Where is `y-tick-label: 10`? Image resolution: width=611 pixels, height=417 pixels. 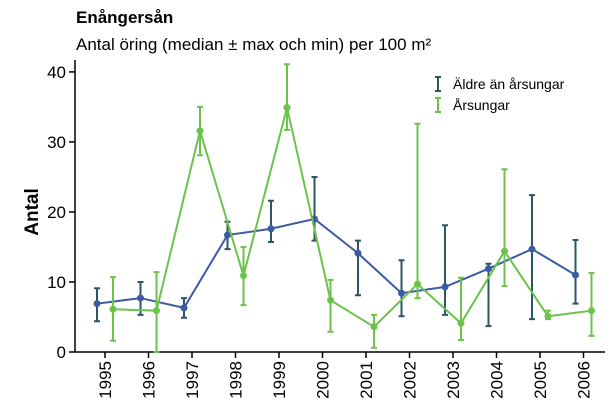 y-tick-label: 10 is located at coordinates (56, 282).